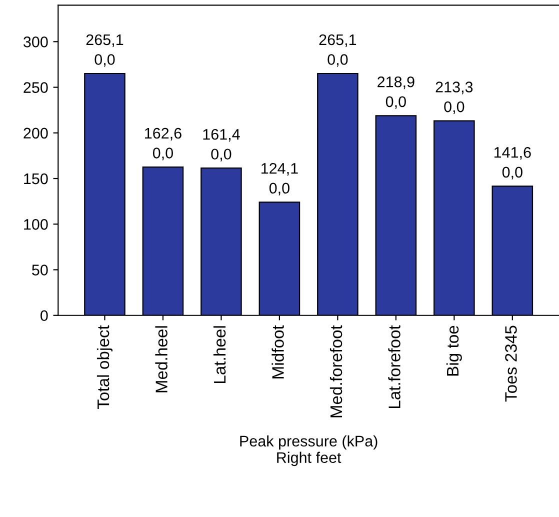 Image resolution: width=559 pixels, height=517 pixels. Describe the element at coordinates (36, 42) in the screenshot. I see `y-tick-label: 300` at that location.